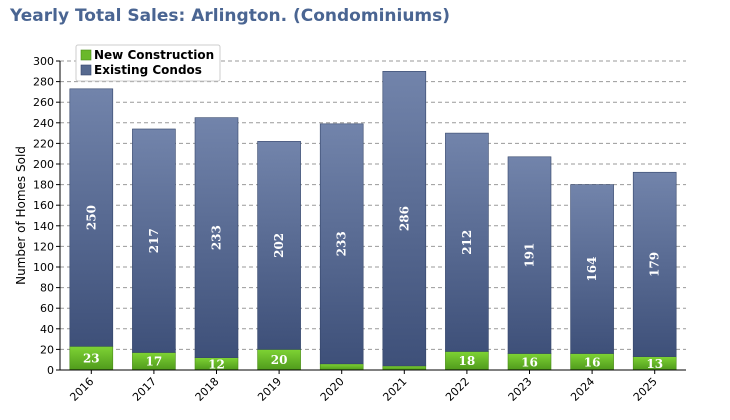 The image size is (730, 420). What do you see at coordinates (457, 389) in the screenshot?
I see `x-tick-label: 2022` at bounding box center [457, 389].